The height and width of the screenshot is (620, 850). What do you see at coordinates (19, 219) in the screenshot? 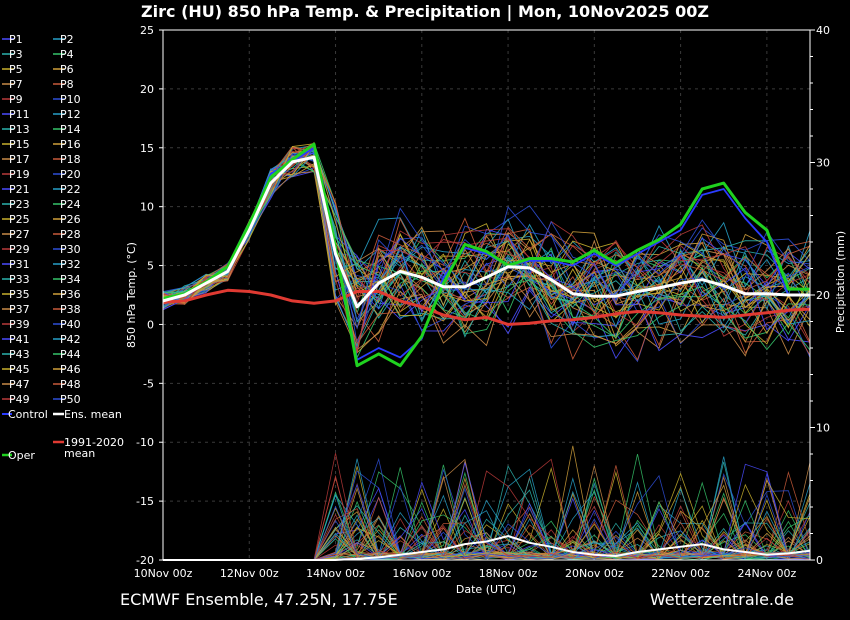
I see `legend-label: P25` at bounding box center [19, 219].